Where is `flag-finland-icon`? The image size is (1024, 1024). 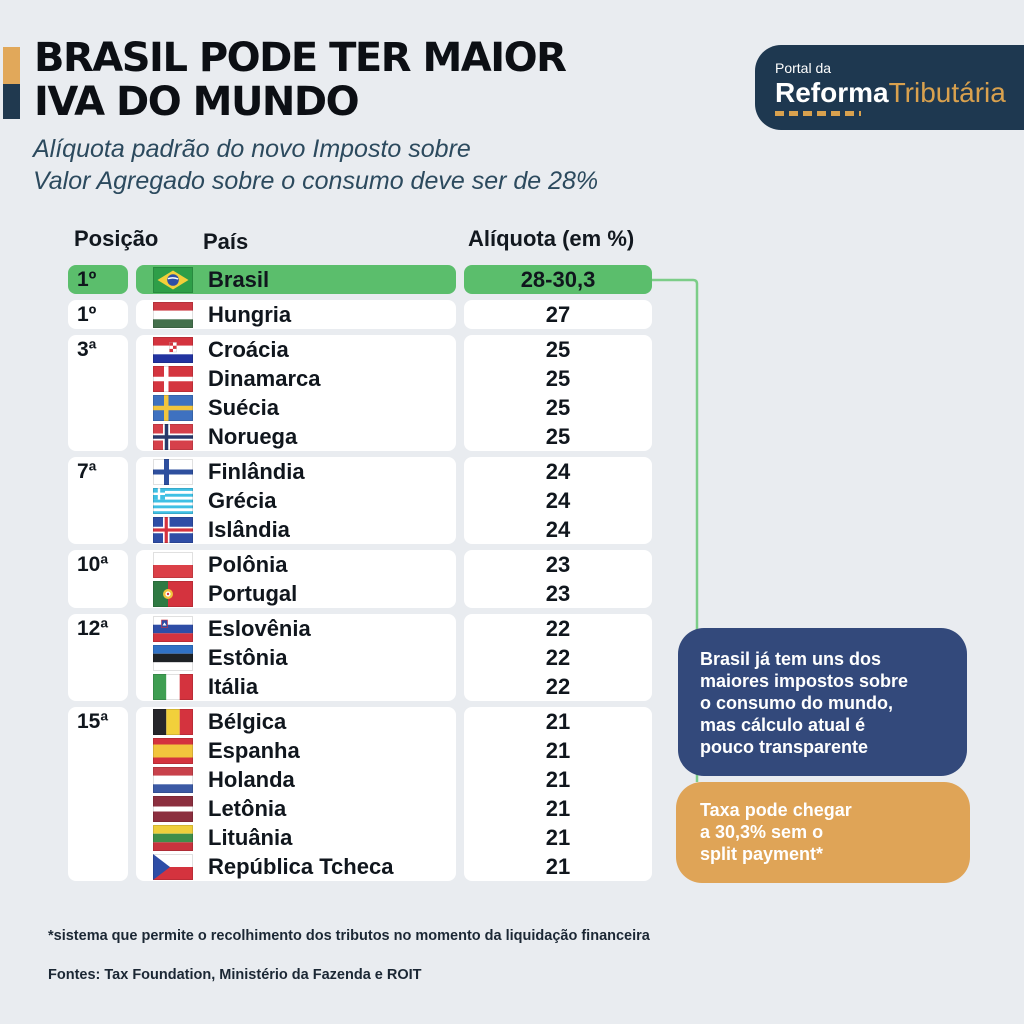 flag-finland-icon is located at coordinates (173, 471).